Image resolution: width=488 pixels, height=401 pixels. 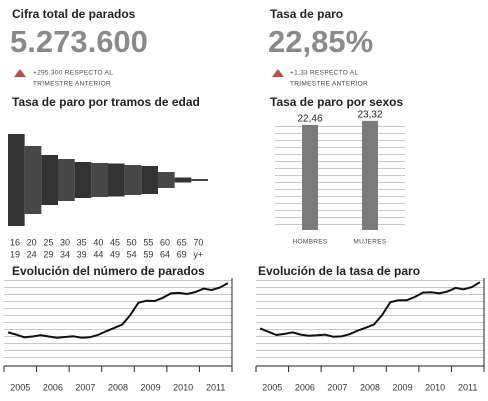 What do you see at coordinates (82, 254) in the screenshot?
I see `x-tick-label: 39` at bounding box center [82, 254].